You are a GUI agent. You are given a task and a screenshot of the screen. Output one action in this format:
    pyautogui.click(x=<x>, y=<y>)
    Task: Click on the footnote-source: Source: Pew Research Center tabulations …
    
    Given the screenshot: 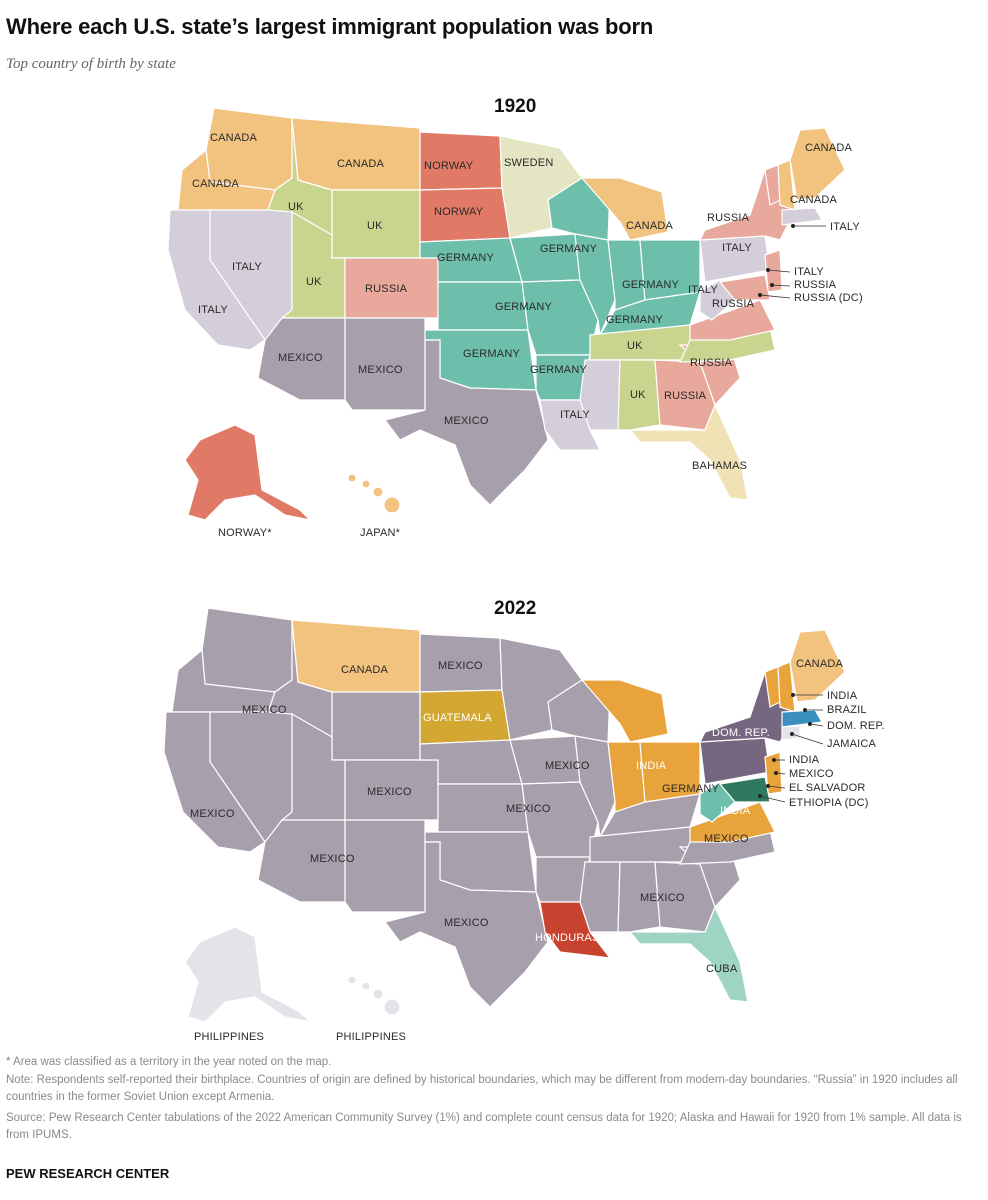 What is the action you would take?
    pyautogui.click(x=484, y=1126)
    